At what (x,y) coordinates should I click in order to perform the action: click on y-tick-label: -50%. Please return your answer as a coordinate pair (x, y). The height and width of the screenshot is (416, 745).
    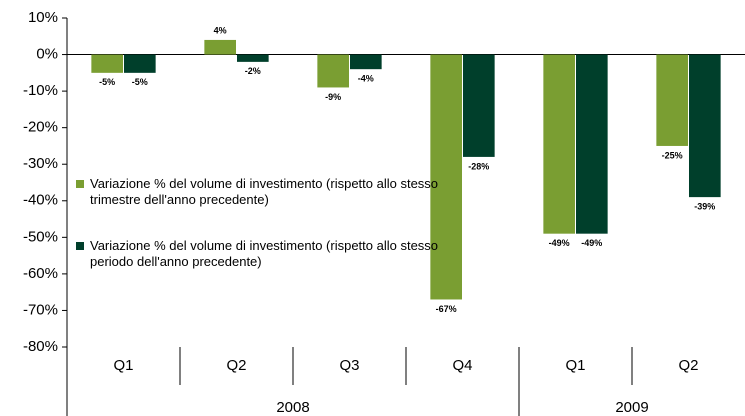
    Looking at the image, I should click on (40, 236).